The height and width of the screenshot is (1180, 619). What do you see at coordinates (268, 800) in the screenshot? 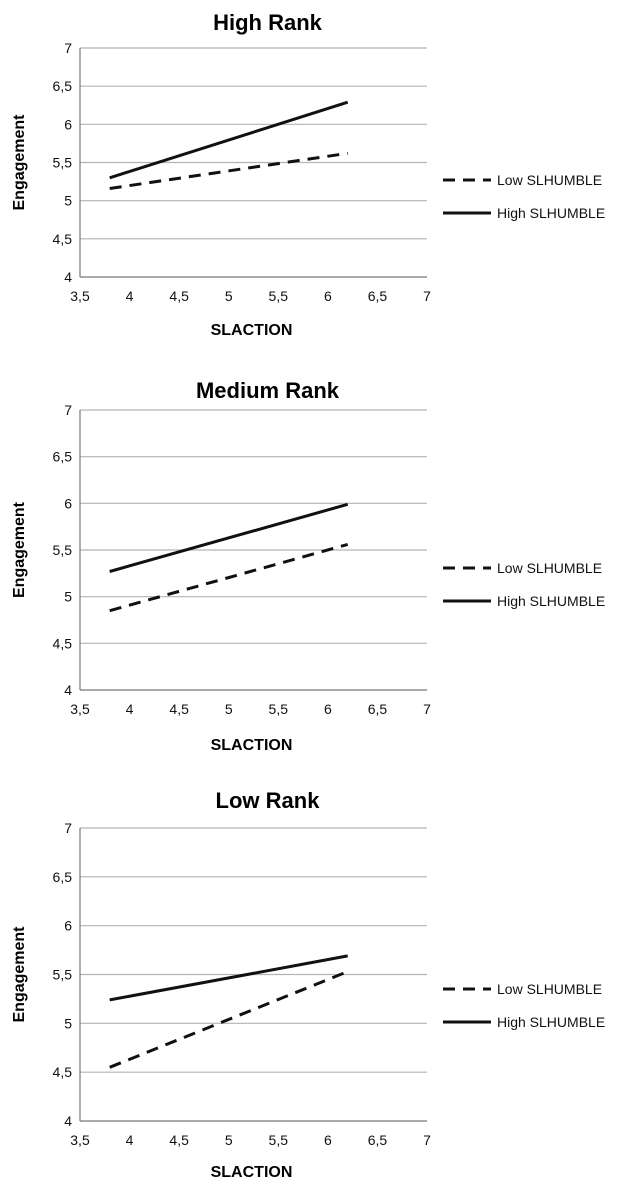
I see `chart-title: Low Rank` at bounding box center [268, 800].